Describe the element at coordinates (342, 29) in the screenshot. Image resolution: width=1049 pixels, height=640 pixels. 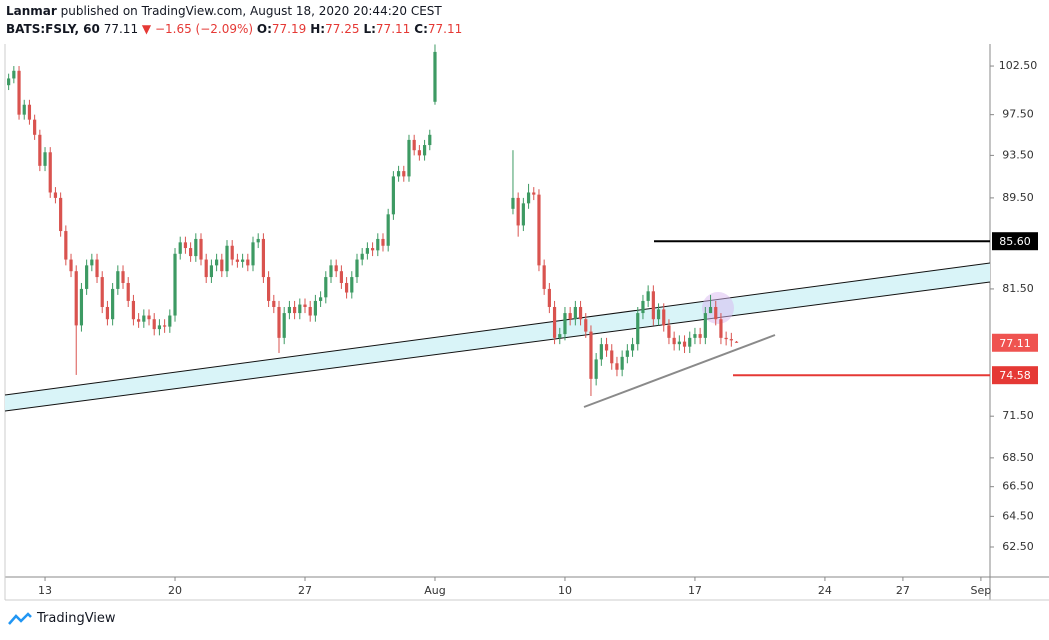
I see `ohlc-value: 77.25` at that location.